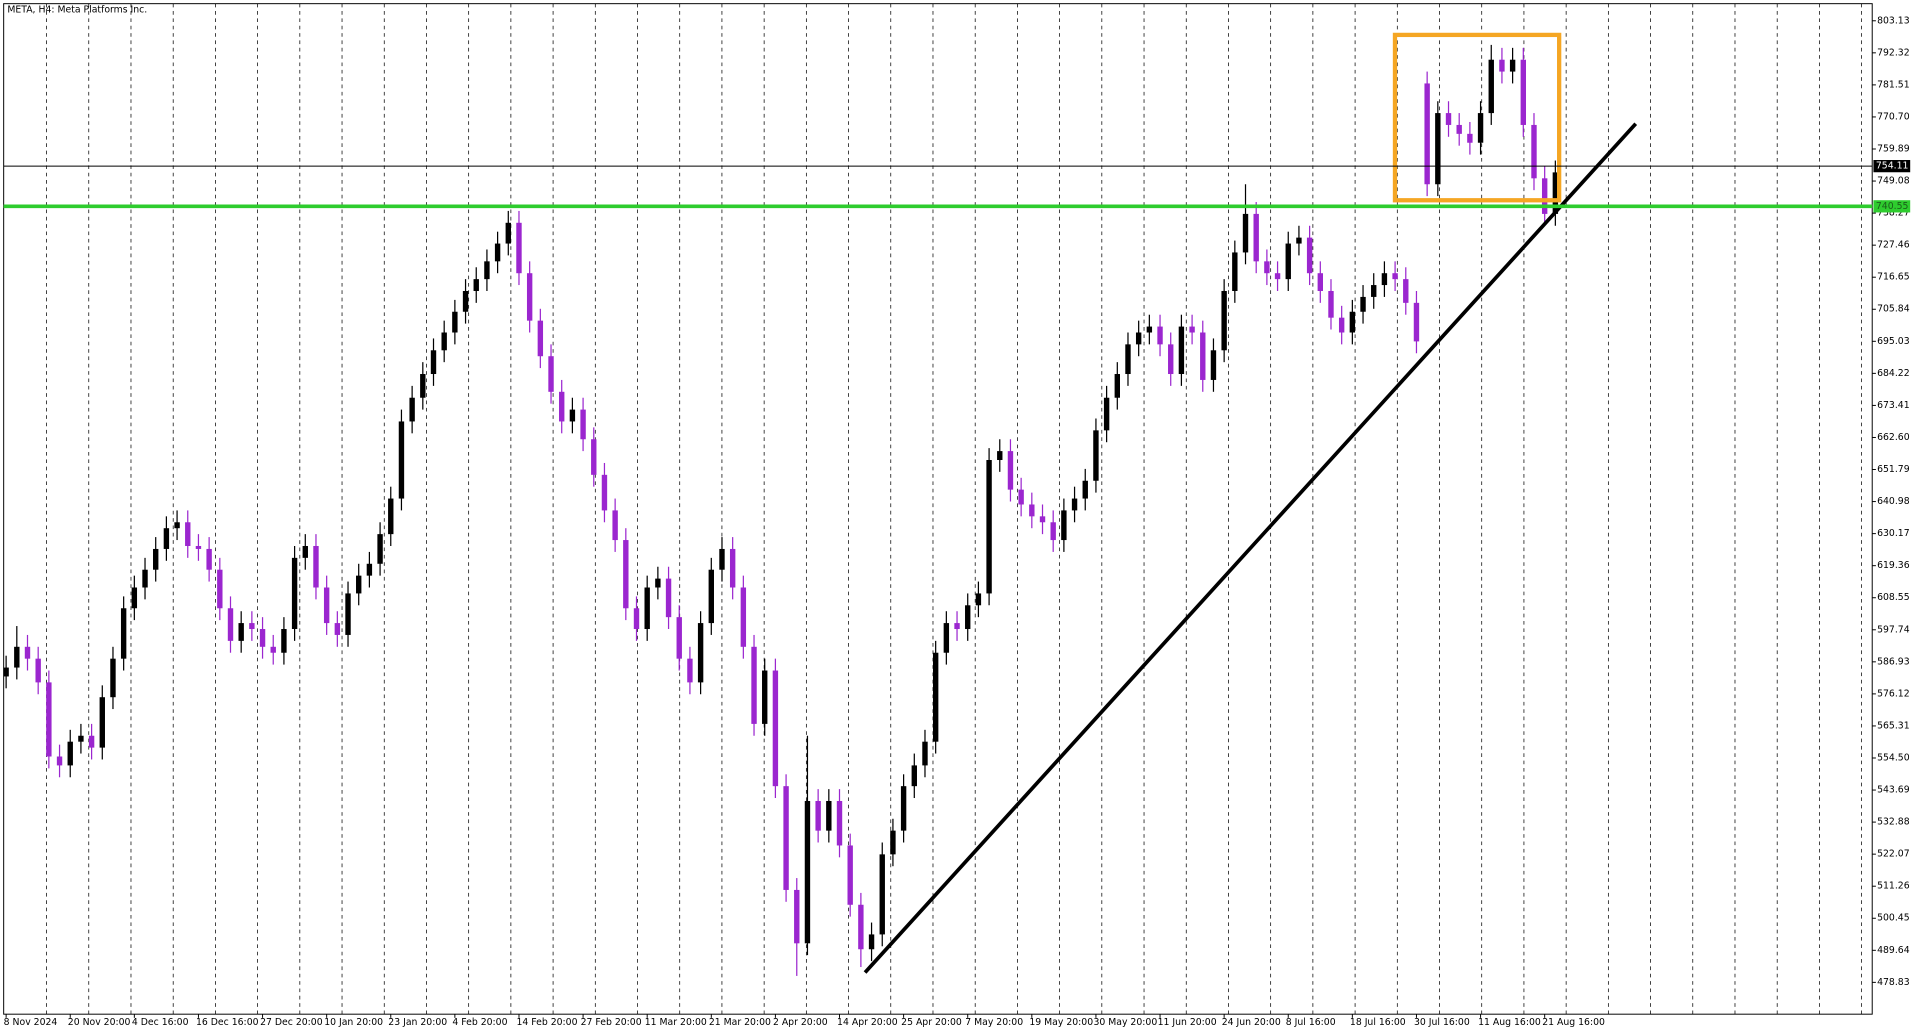 The width and height of the screenshot is (1920, 1035). I want to click on y-tick-label: 565.31, so click(1893, 725).